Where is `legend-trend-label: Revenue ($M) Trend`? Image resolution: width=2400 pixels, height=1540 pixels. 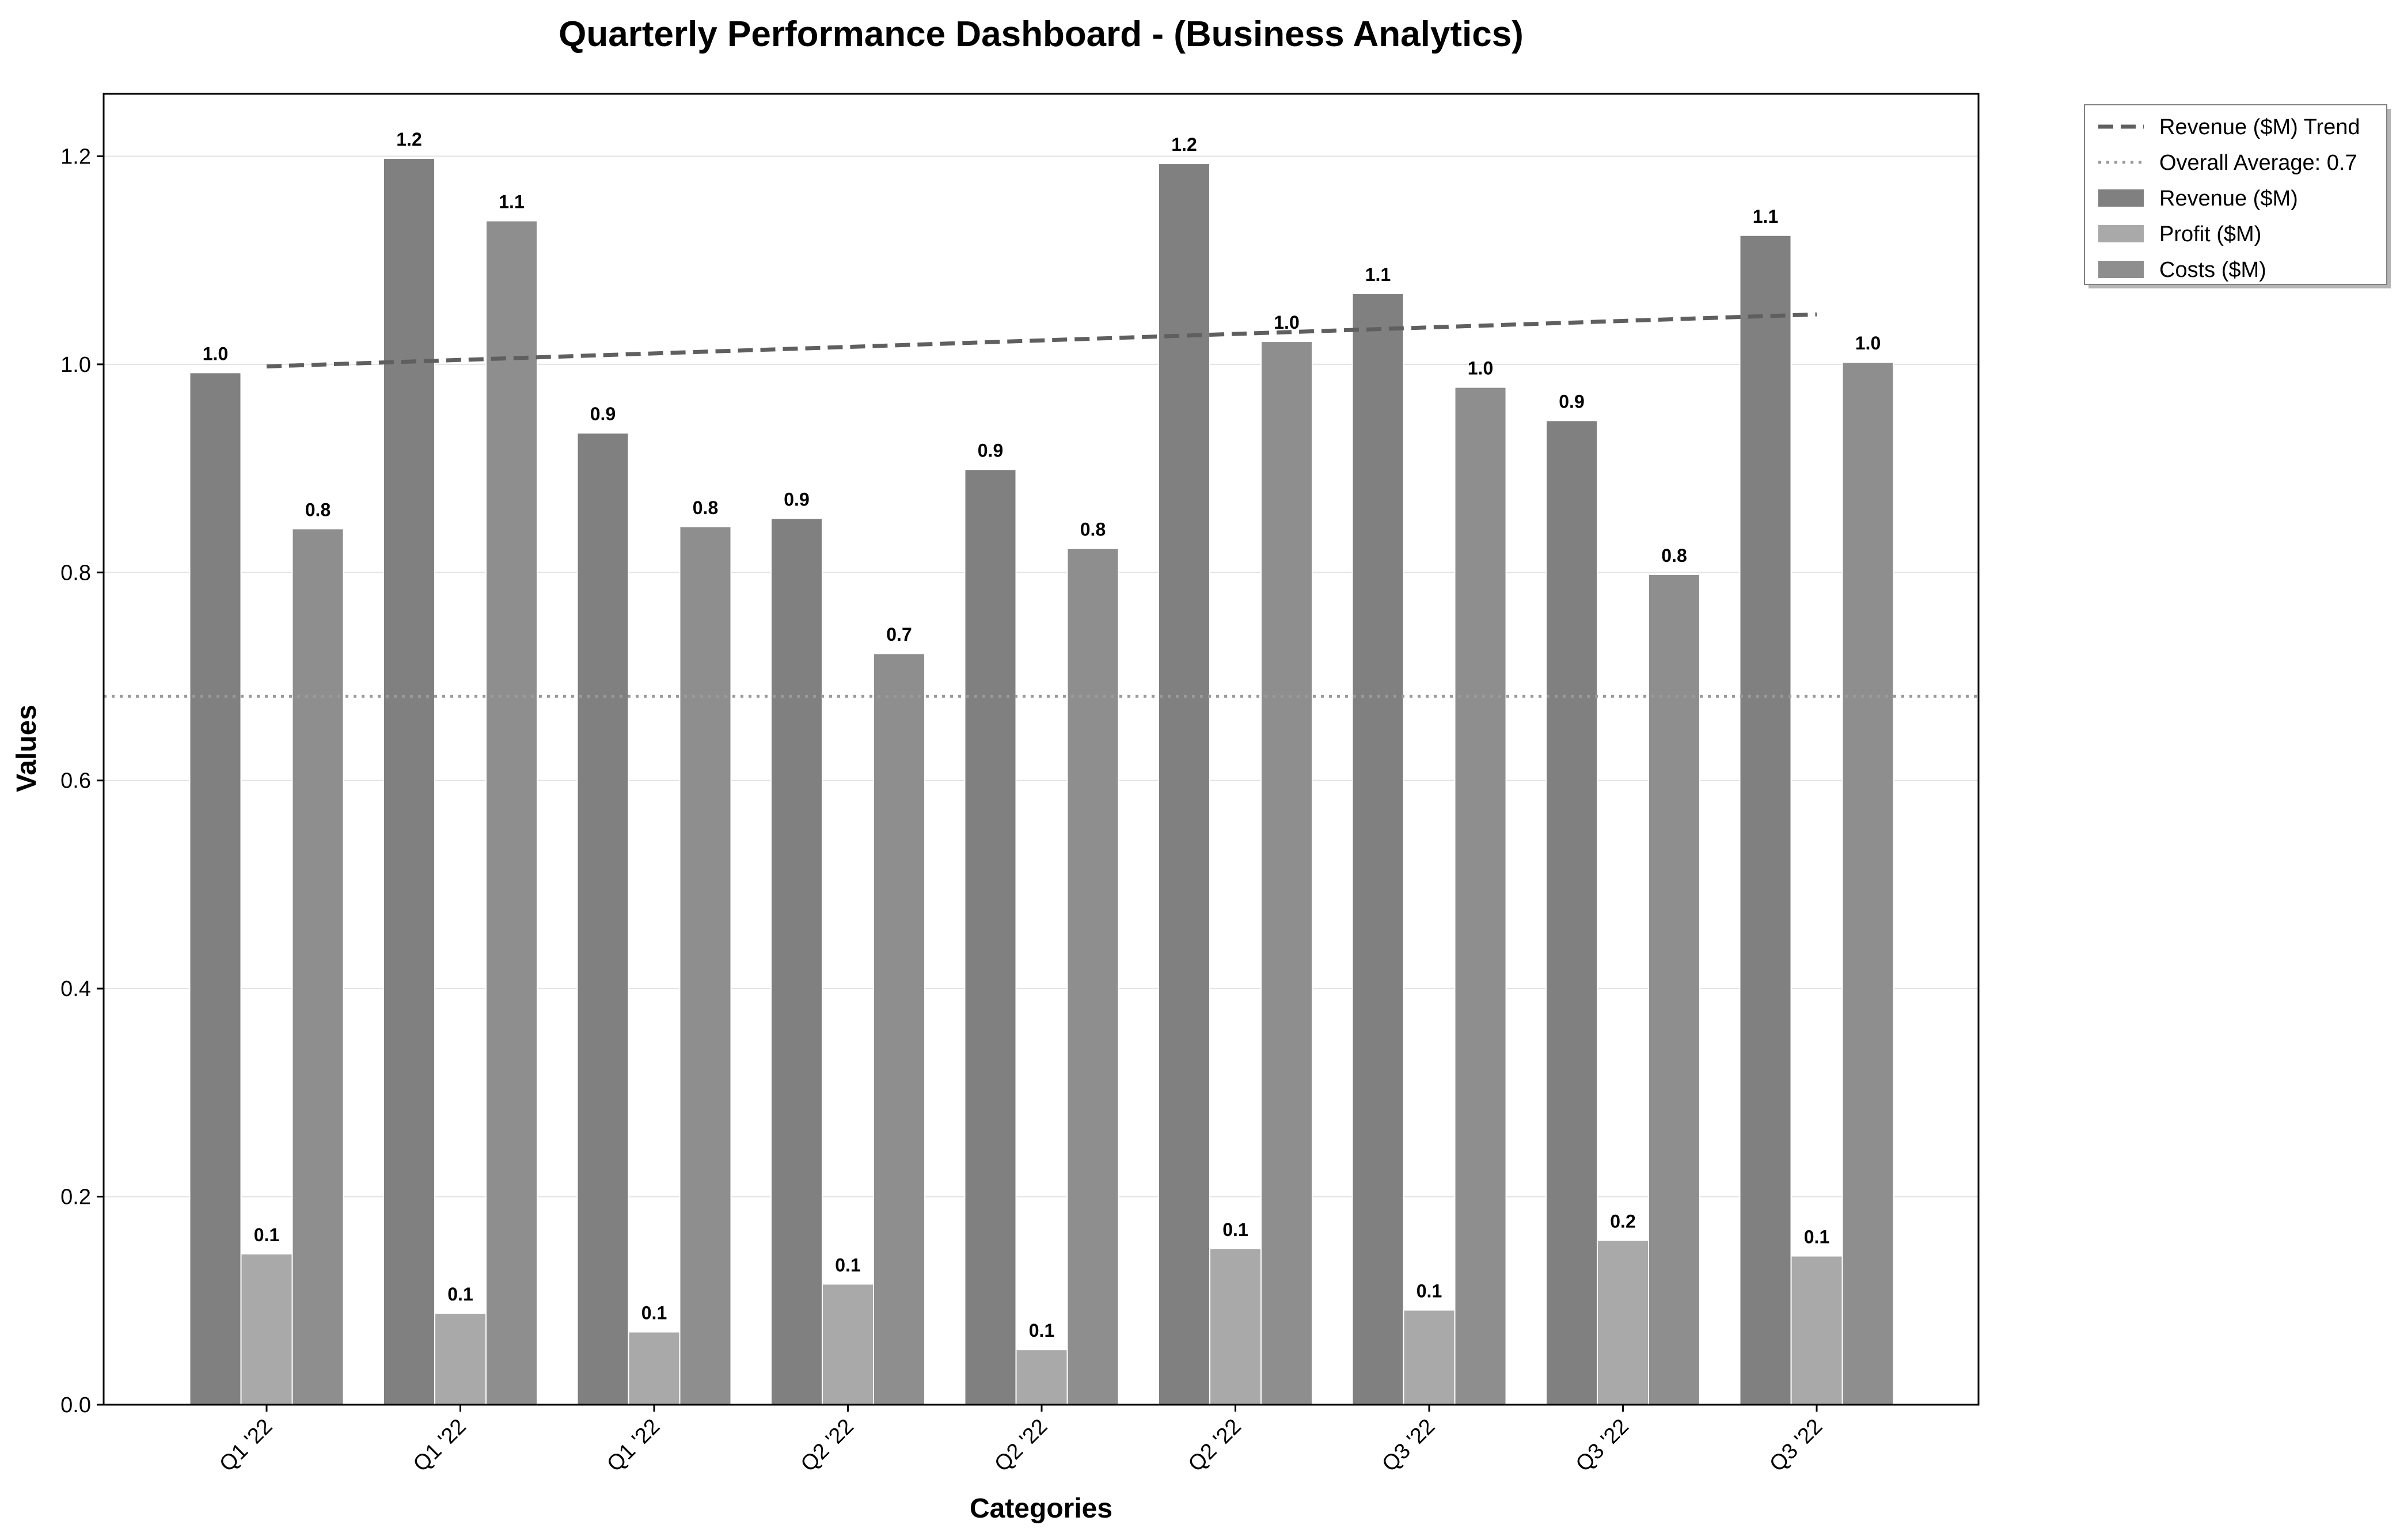 legend-trend-label: Revenue ($M) Trend is located at coordinates (2259, 127).